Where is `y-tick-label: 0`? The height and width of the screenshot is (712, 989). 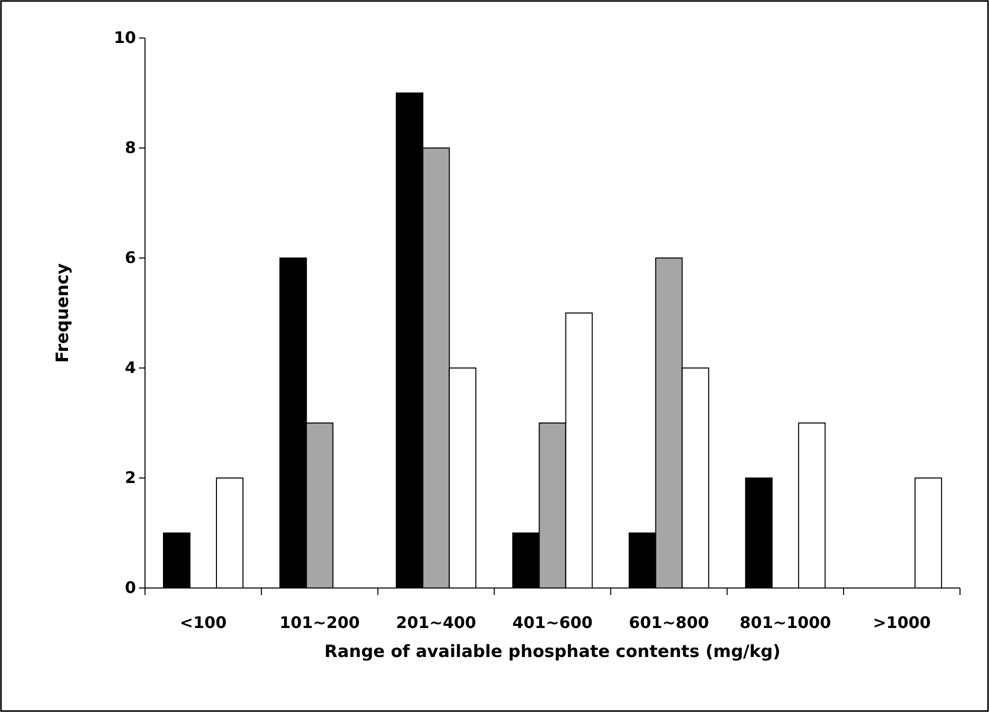 y-tick-label: 0 is located at coordinates (130, 588).